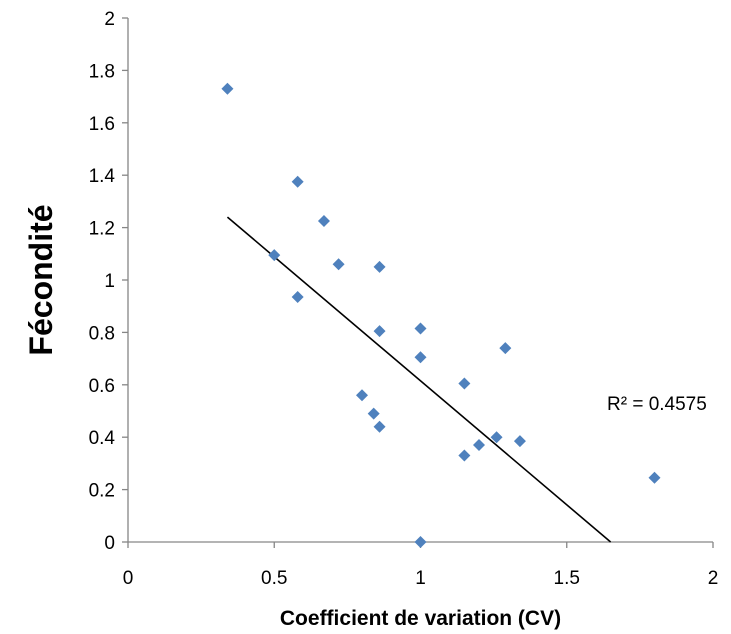 This screenshot has height=634, width=731. I want to click on y-tick-label: 2, so click(109, 19).